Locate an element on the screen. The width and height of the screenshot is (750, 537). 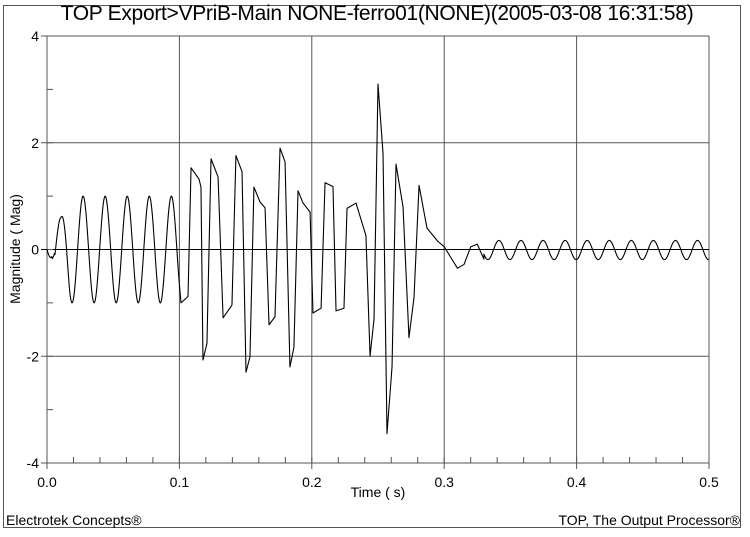
y-axis-tick-labels: 4 2 0 -2 -4 is located at coordinates (33, 249).